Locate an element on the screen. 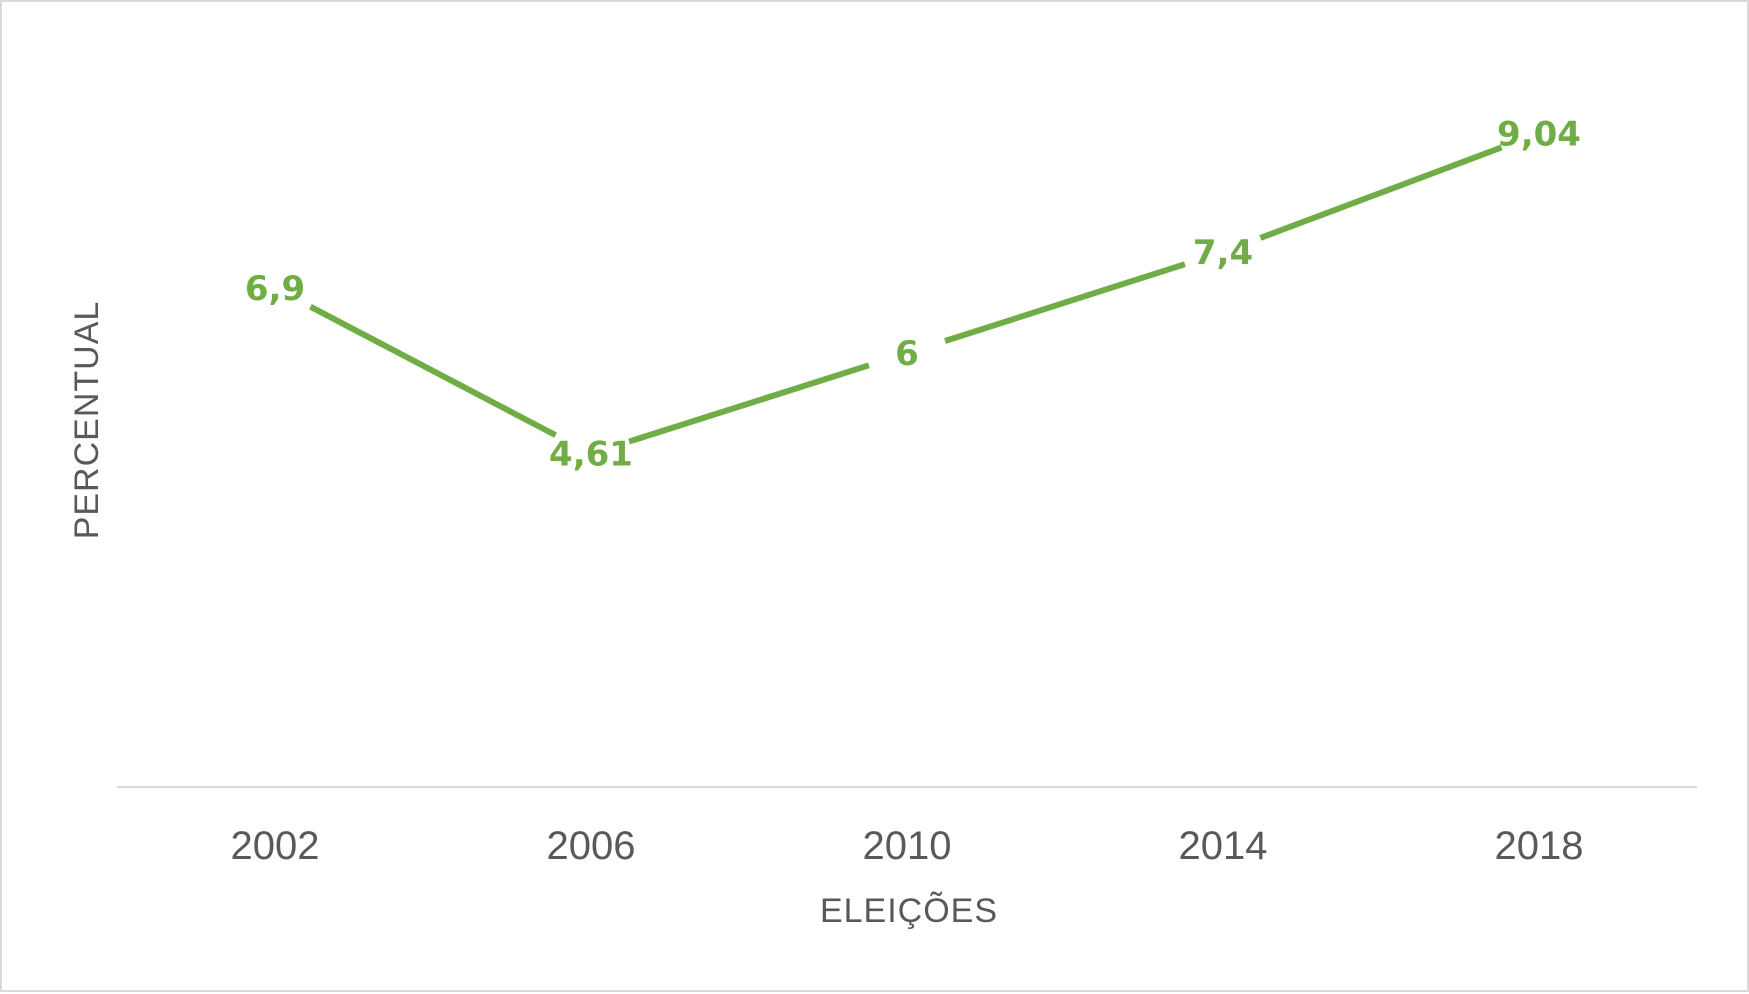  x-tick-label: 2018 is located at coordinates (1539, 846).